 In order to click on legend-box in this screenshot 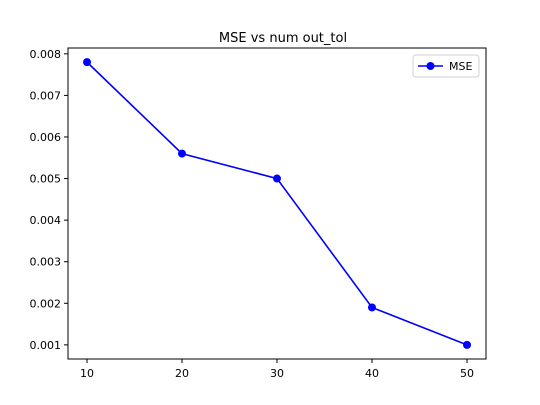, I will do `click(446, 66)`.